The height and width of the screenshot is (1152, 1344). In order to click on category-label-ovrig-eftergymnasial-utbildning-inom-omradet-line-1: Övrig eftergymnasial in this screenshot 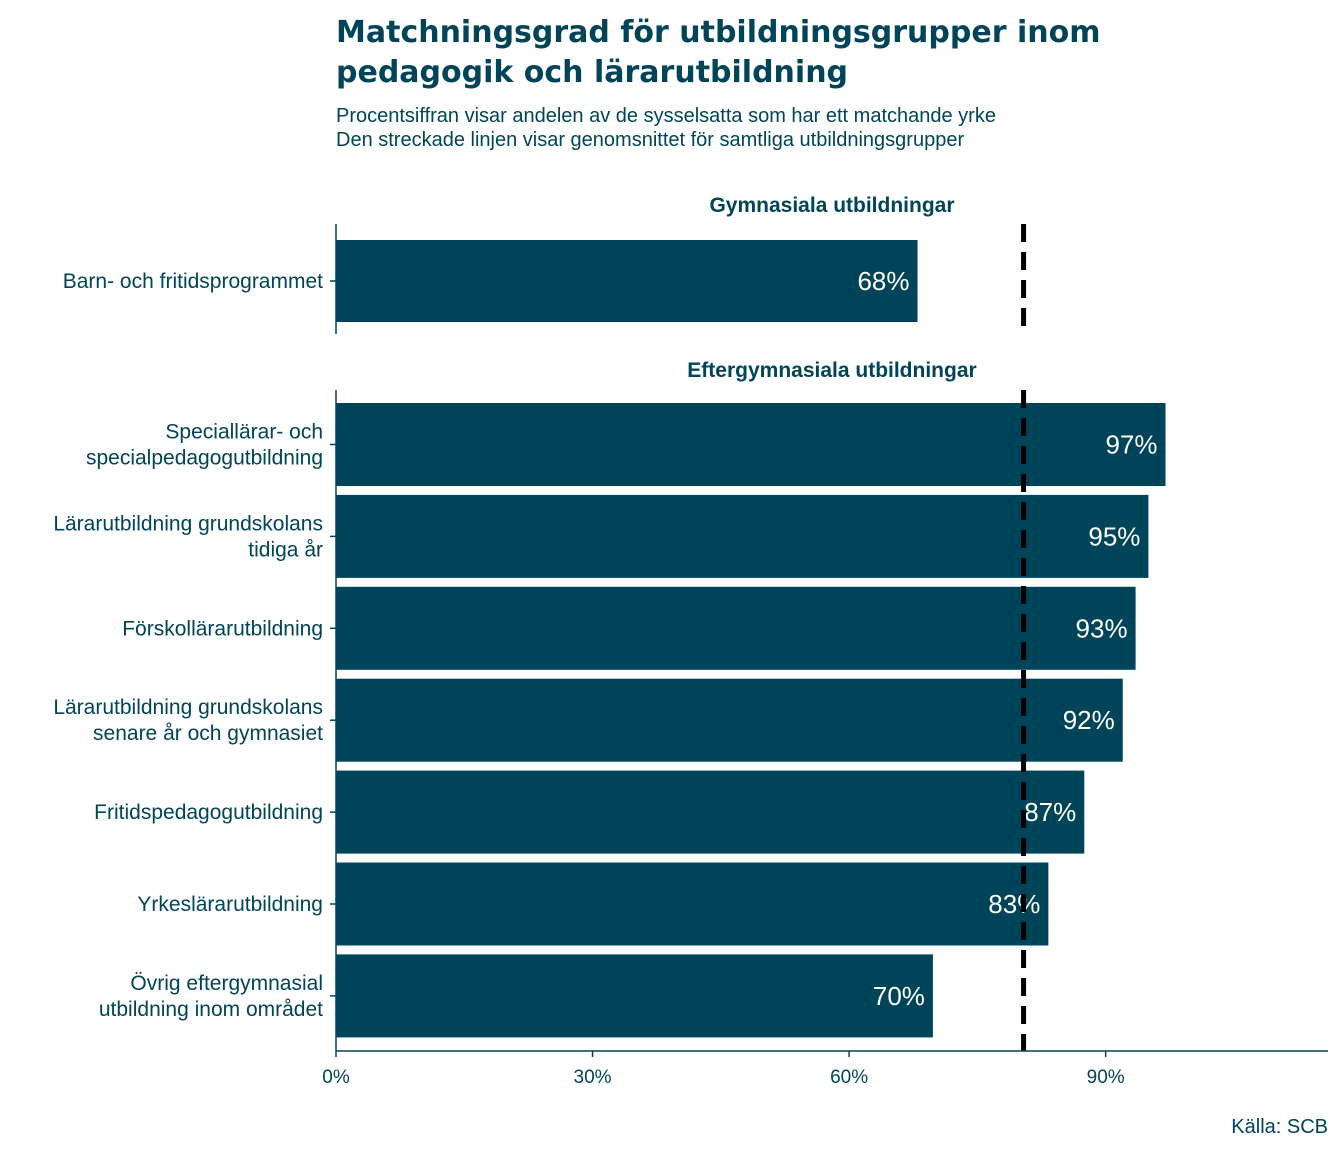, I will do `click(226, 983)`.